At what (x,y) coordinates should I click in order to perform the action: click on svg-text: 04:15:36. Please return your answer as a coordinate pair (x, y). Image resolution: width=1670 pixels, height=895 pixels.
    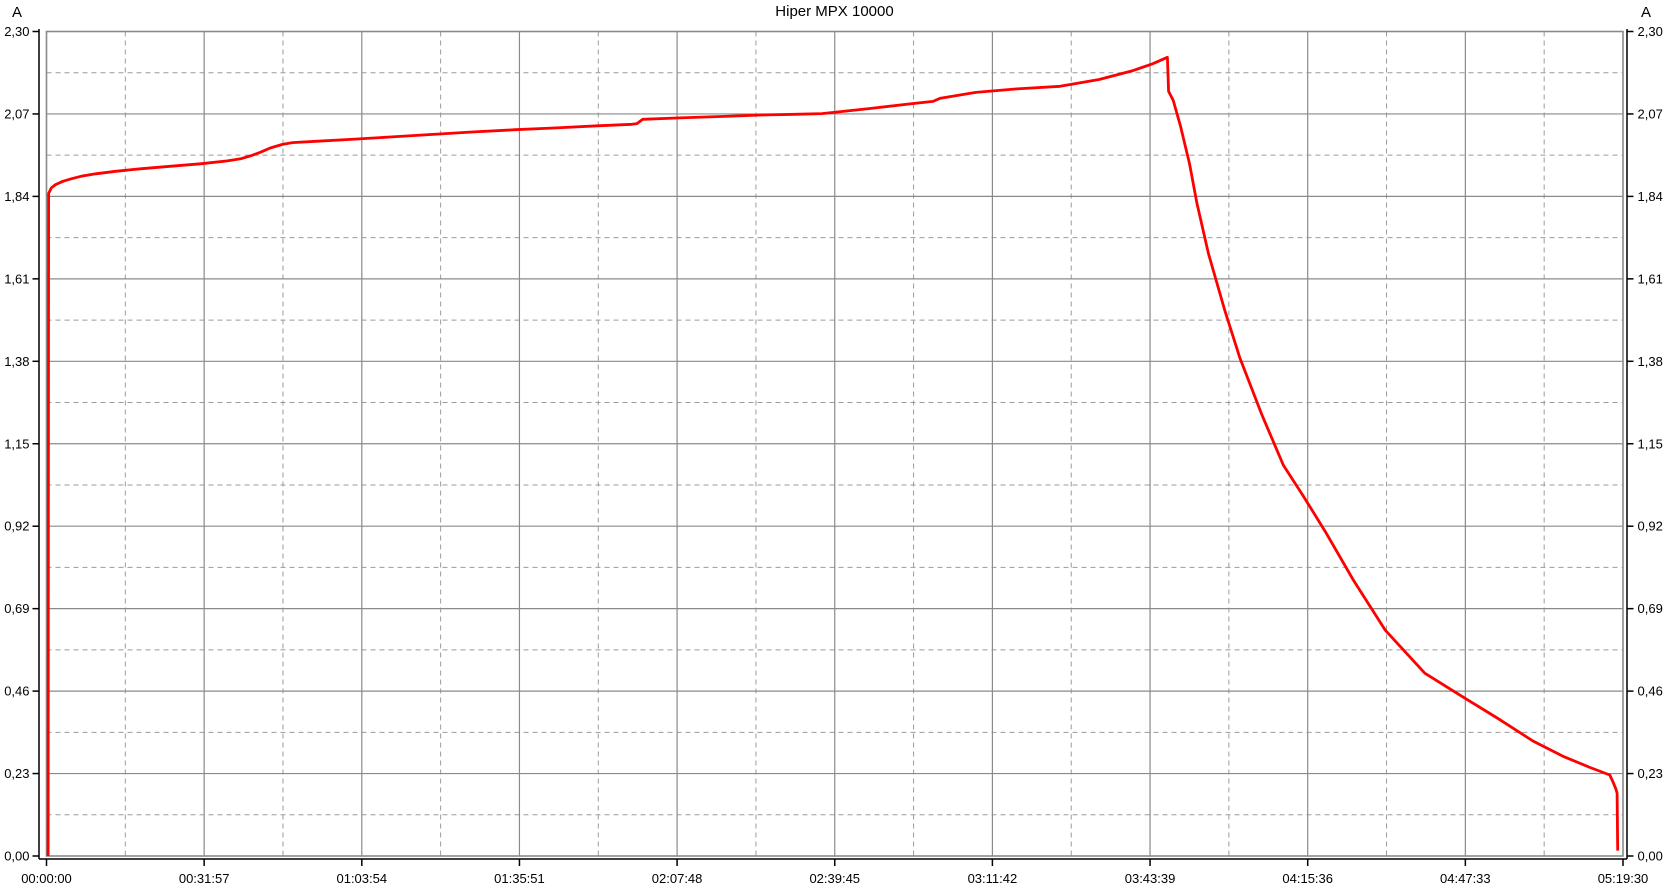
    Looking at the image, I should click on (1307, 878).